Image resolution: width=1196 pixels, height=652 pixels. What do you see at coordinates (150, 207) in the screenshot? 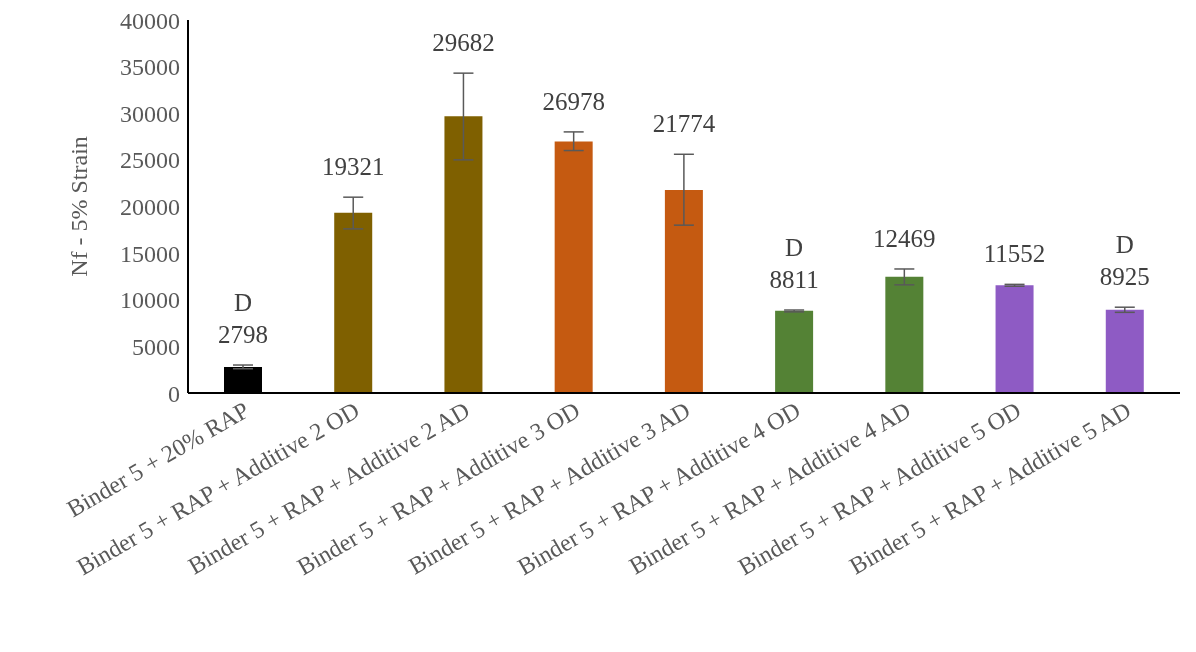
I see `y-tick-label: 20000` at bounding box center [150, 207].